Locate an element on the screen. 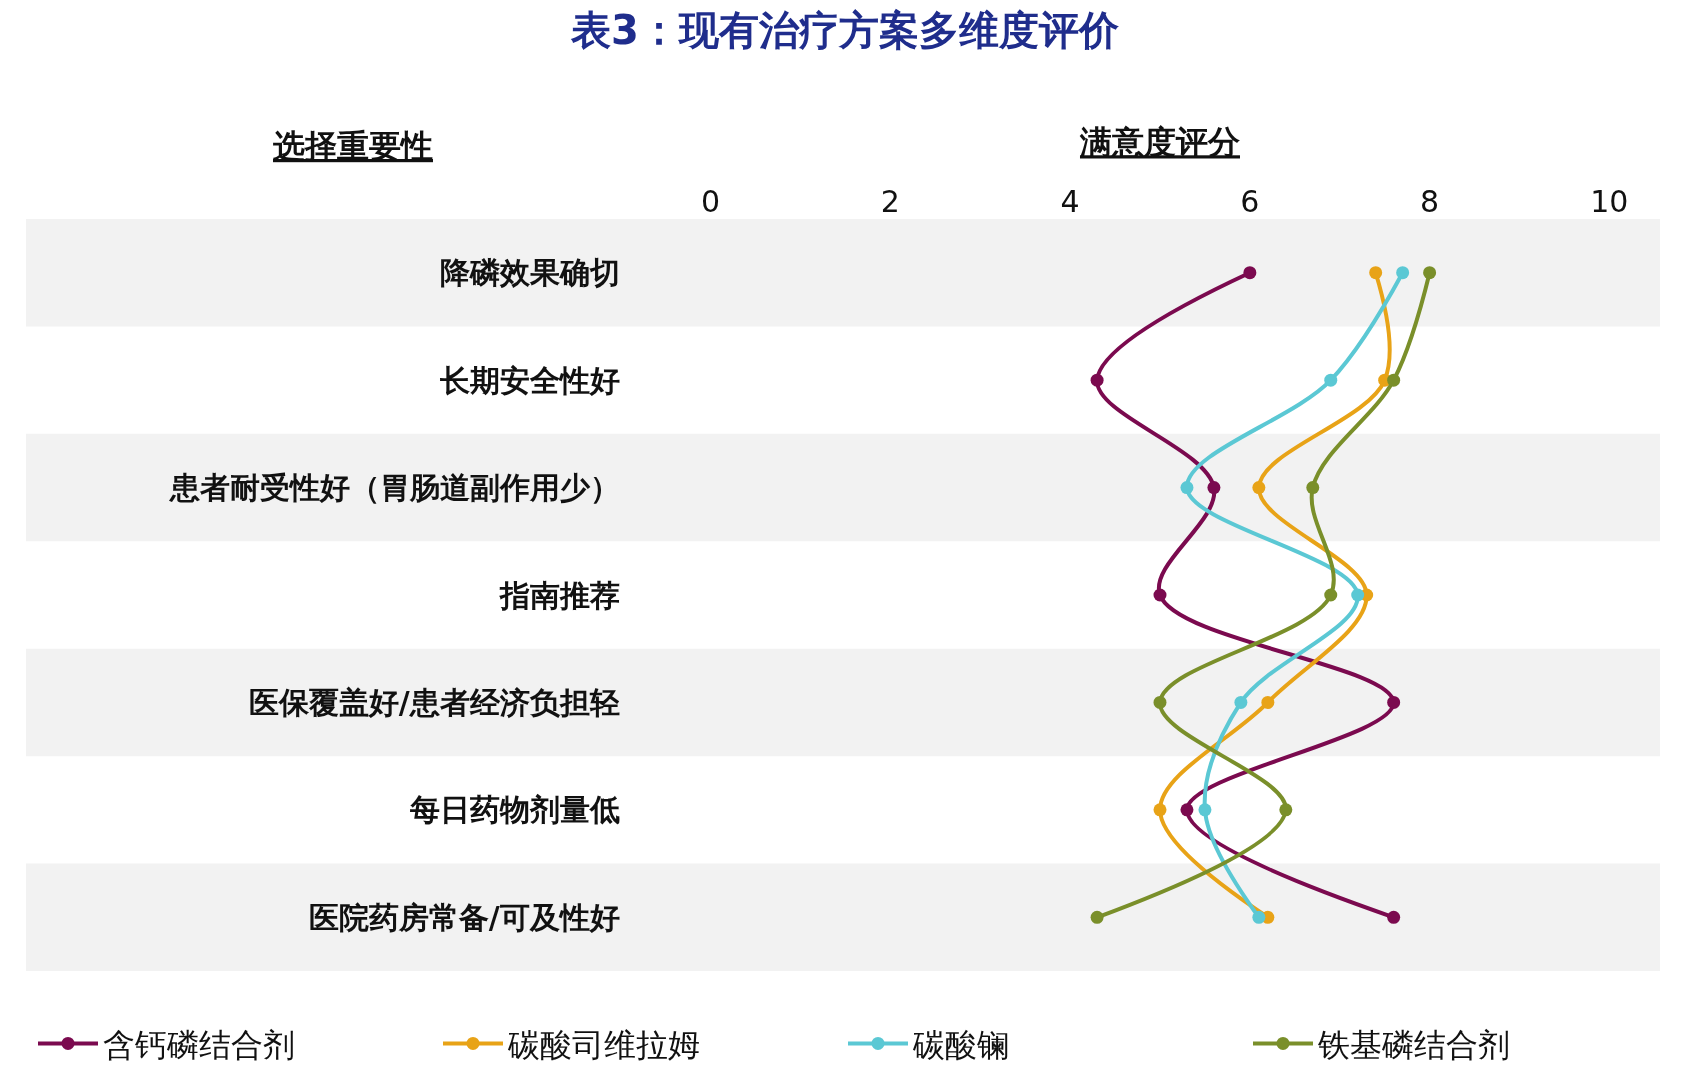  x-tick-label: 0 is located at coordinates (711, 201).